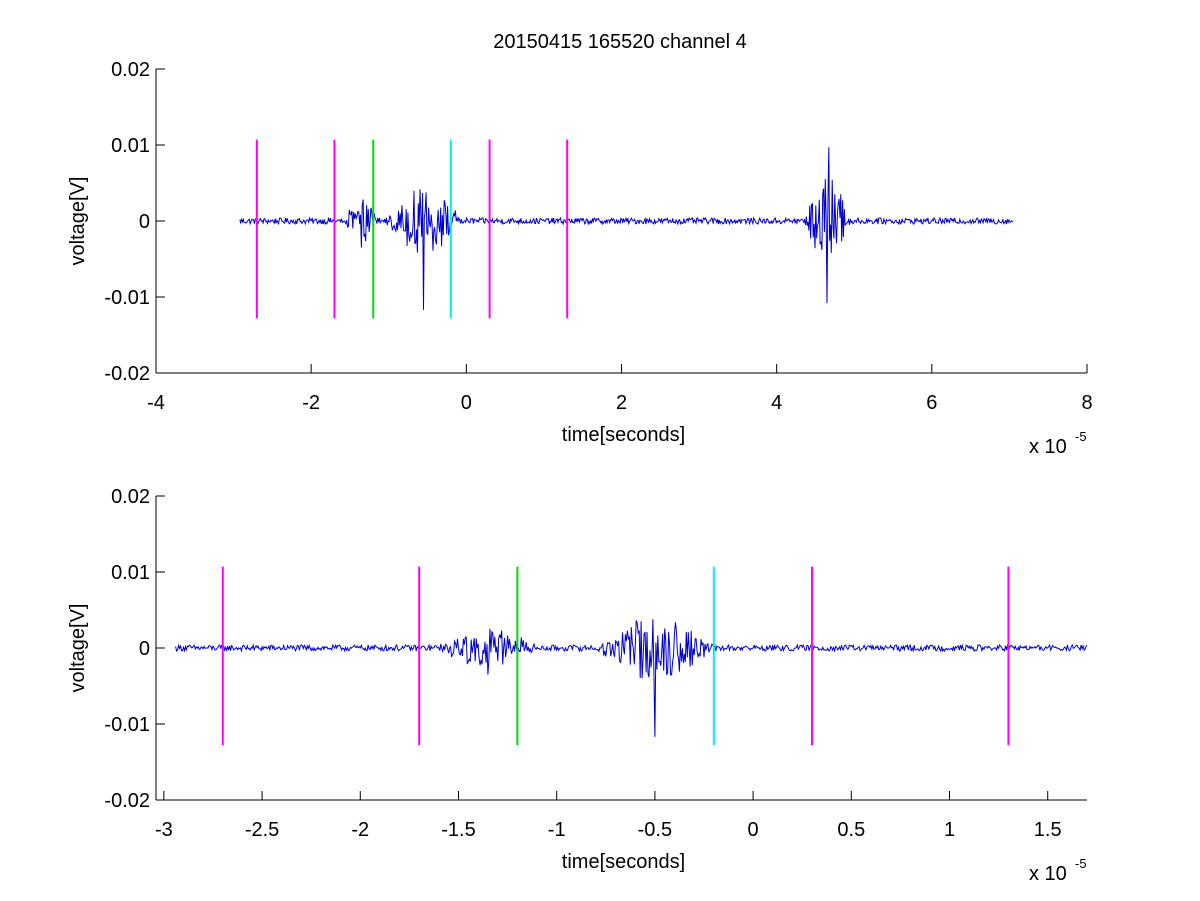  Describe the element at coordinates (156, 403) in the screenshot. I see `x-tick-label: -4` at that location.